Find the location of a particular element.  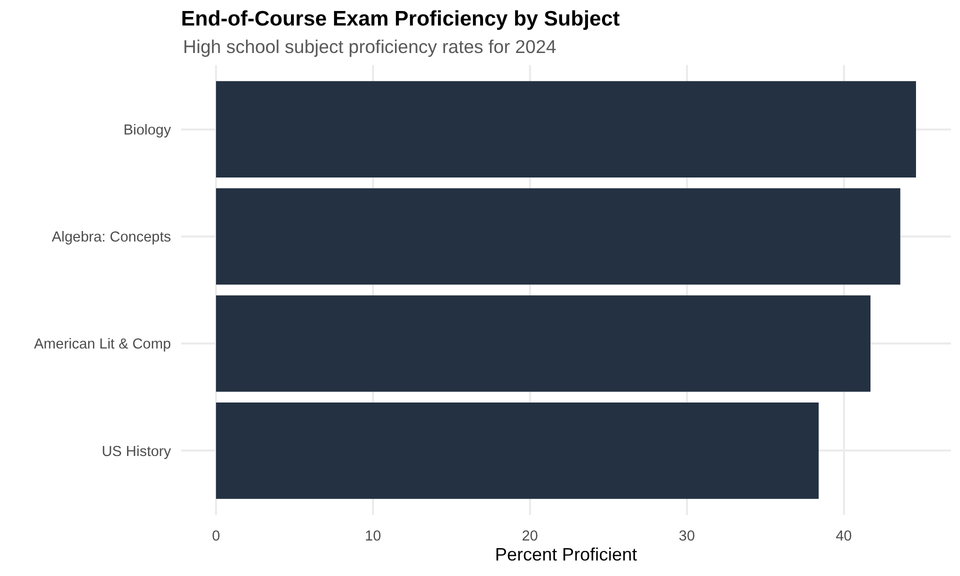

chart-title: End-of-Course Exam Proficiency by Subject is located at coordinates (400, 18).